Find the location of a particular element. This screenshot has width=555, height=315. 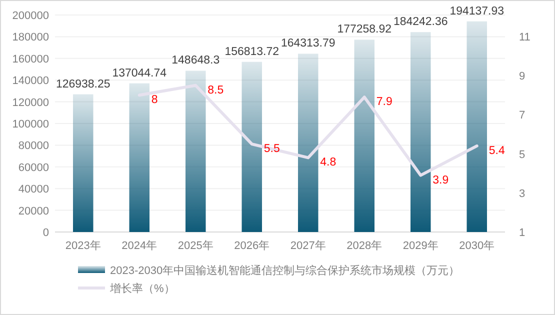

data-label: 148648.3 is located at coordinates (196, 60).